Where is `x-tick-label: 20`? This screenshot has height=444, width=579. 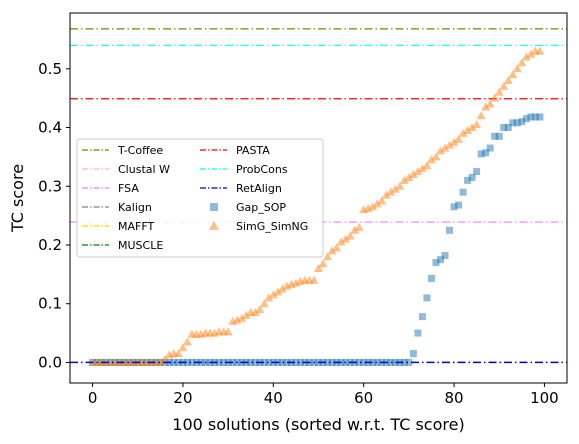
x-tick-label: 20 is located at coordinates (182, 398).